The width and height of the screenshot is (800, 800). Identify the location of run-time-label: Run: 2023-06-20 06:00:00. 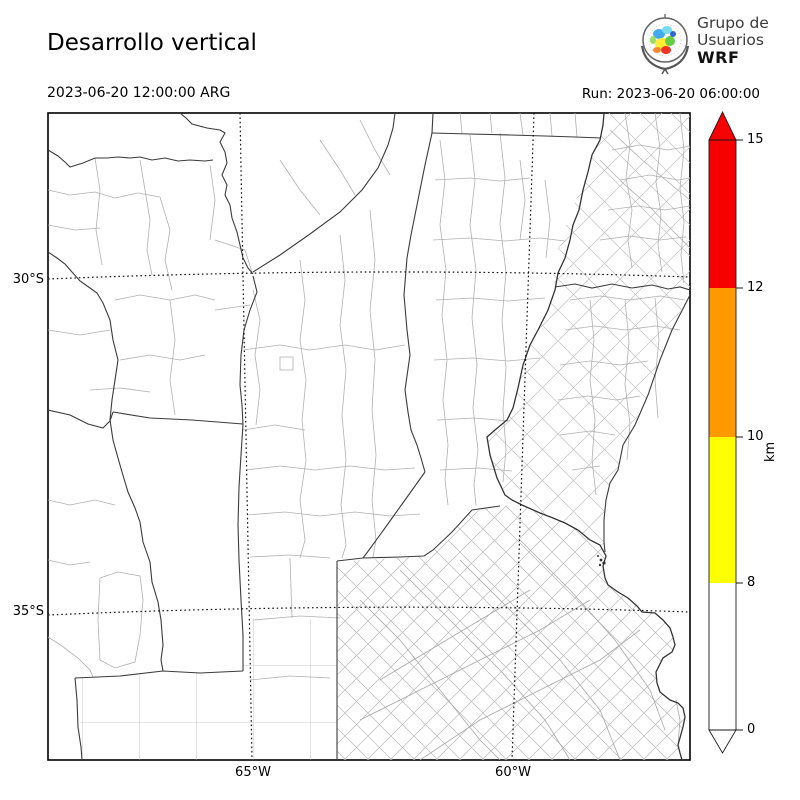
(670, 94).